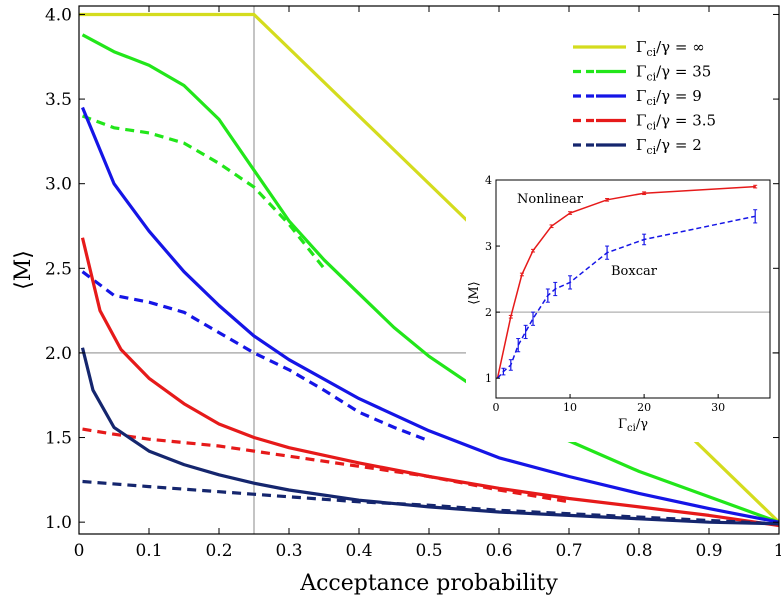 This screenshot has height=604, width=781. What do you see at coordinates (651, 77) in the screenshot?
I see `legend-label-sub-1: ci` at bounding box center [651, 77].